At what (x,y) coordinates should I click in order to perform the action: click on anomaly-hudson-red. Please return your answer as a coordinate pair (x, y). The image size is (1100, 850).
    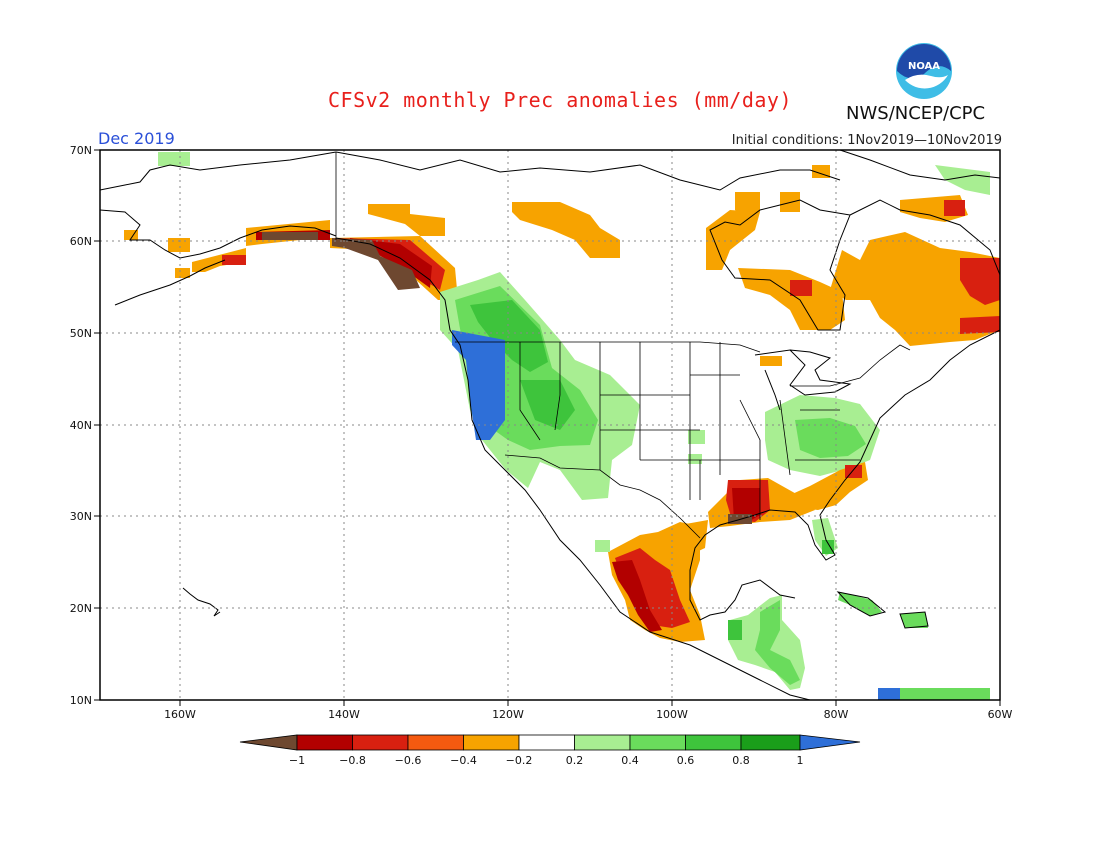
    Looking at the image, I should click on (801, 288).